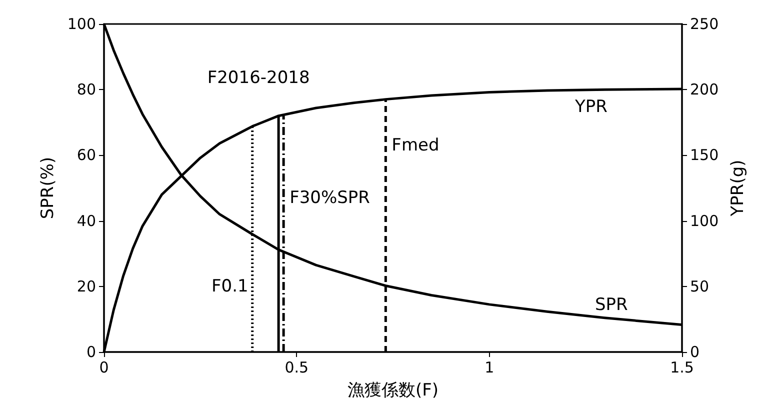 This screenshot has height=416, width=782. Describe the element at coordinates (81, 24) in the screenshot. I see `y-tick-label: 100` at that location.